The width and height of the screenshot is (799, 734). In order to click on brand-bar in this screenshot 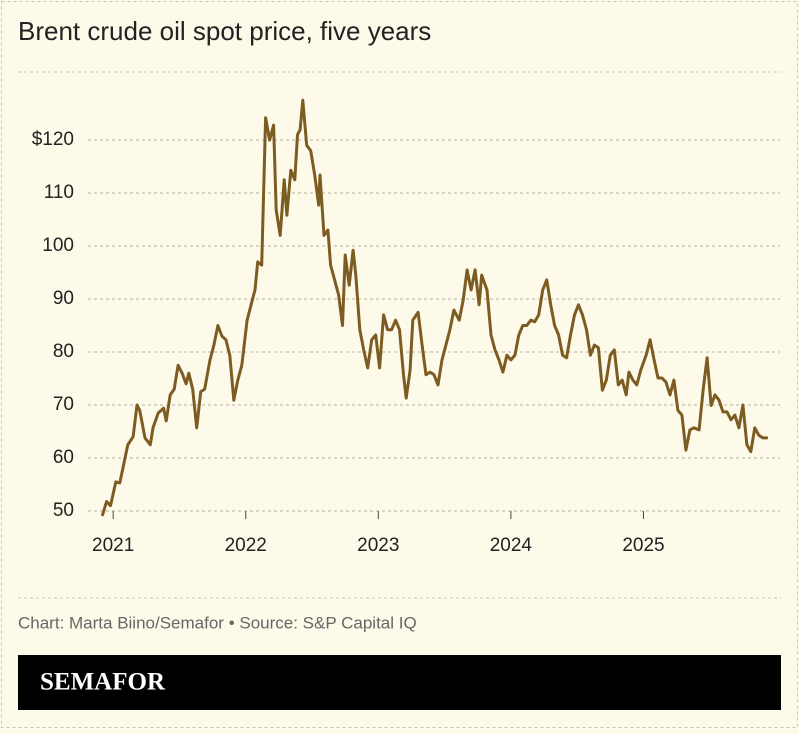, I will do `click(399, 682)`.